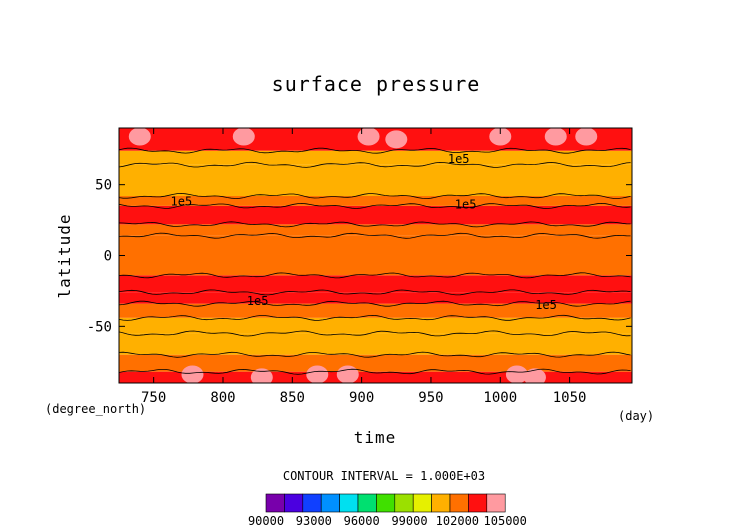  I want to click on x-tick-label: 1000, so click(500, 398).